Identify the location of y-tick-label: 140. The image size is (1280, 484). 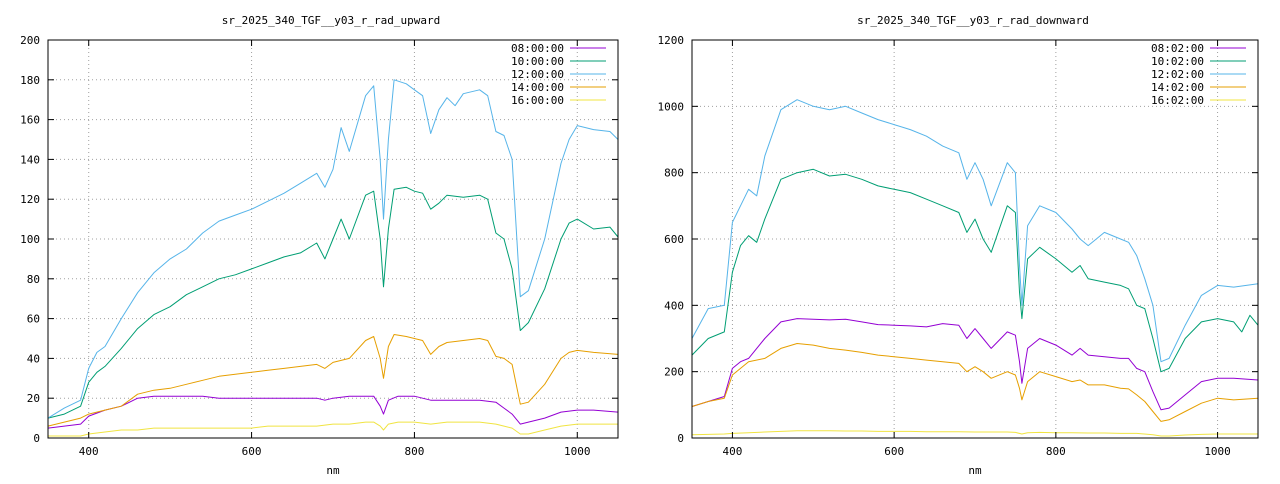
(30, 159).